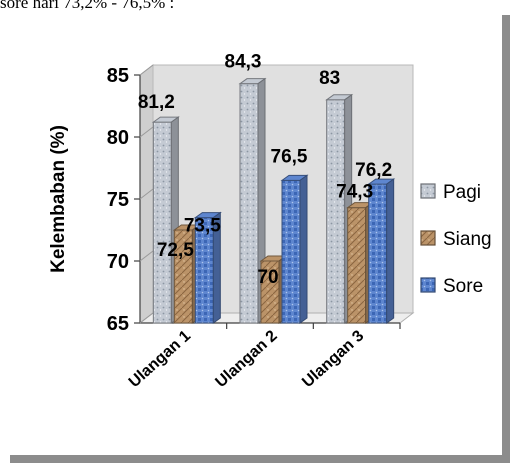 The image size is (521, 464). What do you see at coordinates (160, 359) in the screenshot?
I see `x-tick-label: Ulangan 1` at bounding box center [160, 359].